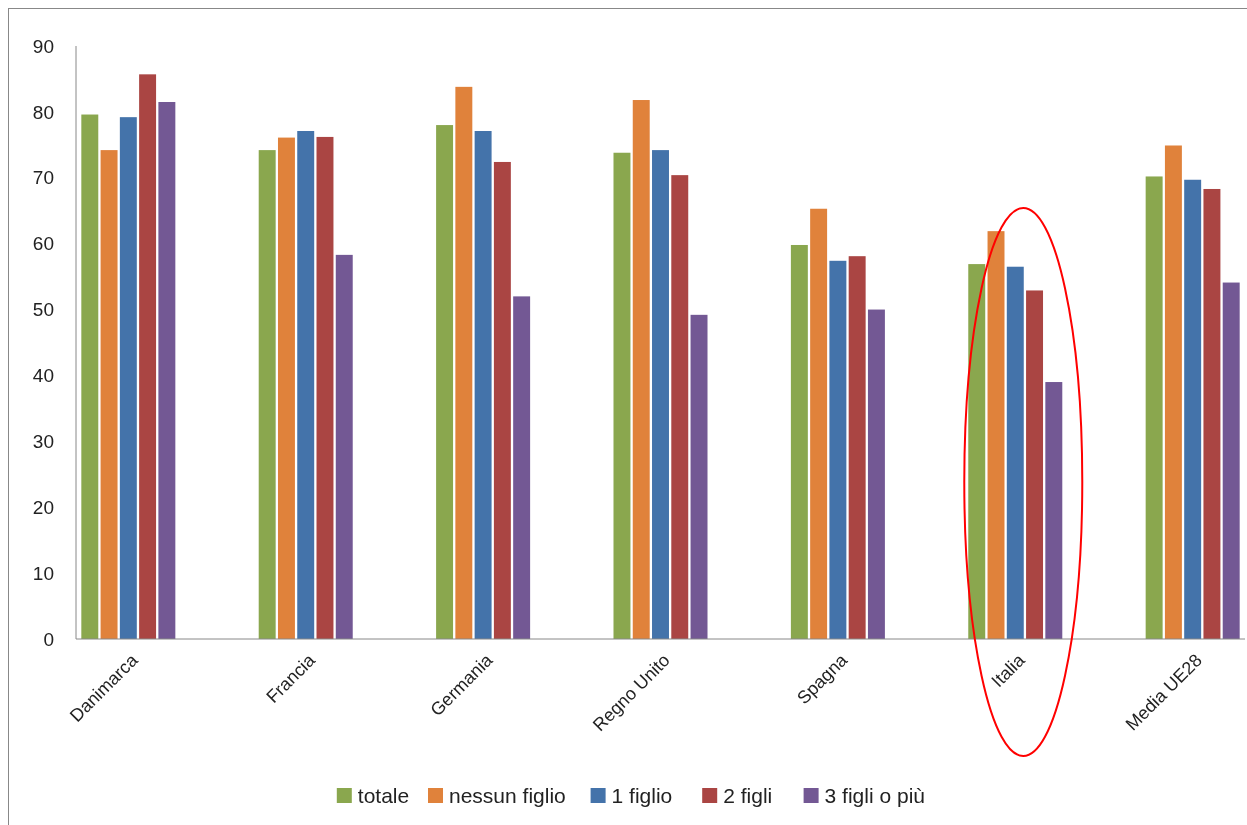 The image size is (1247, 825). I want to click on legend-label: 2 figli, so click(748, 795).